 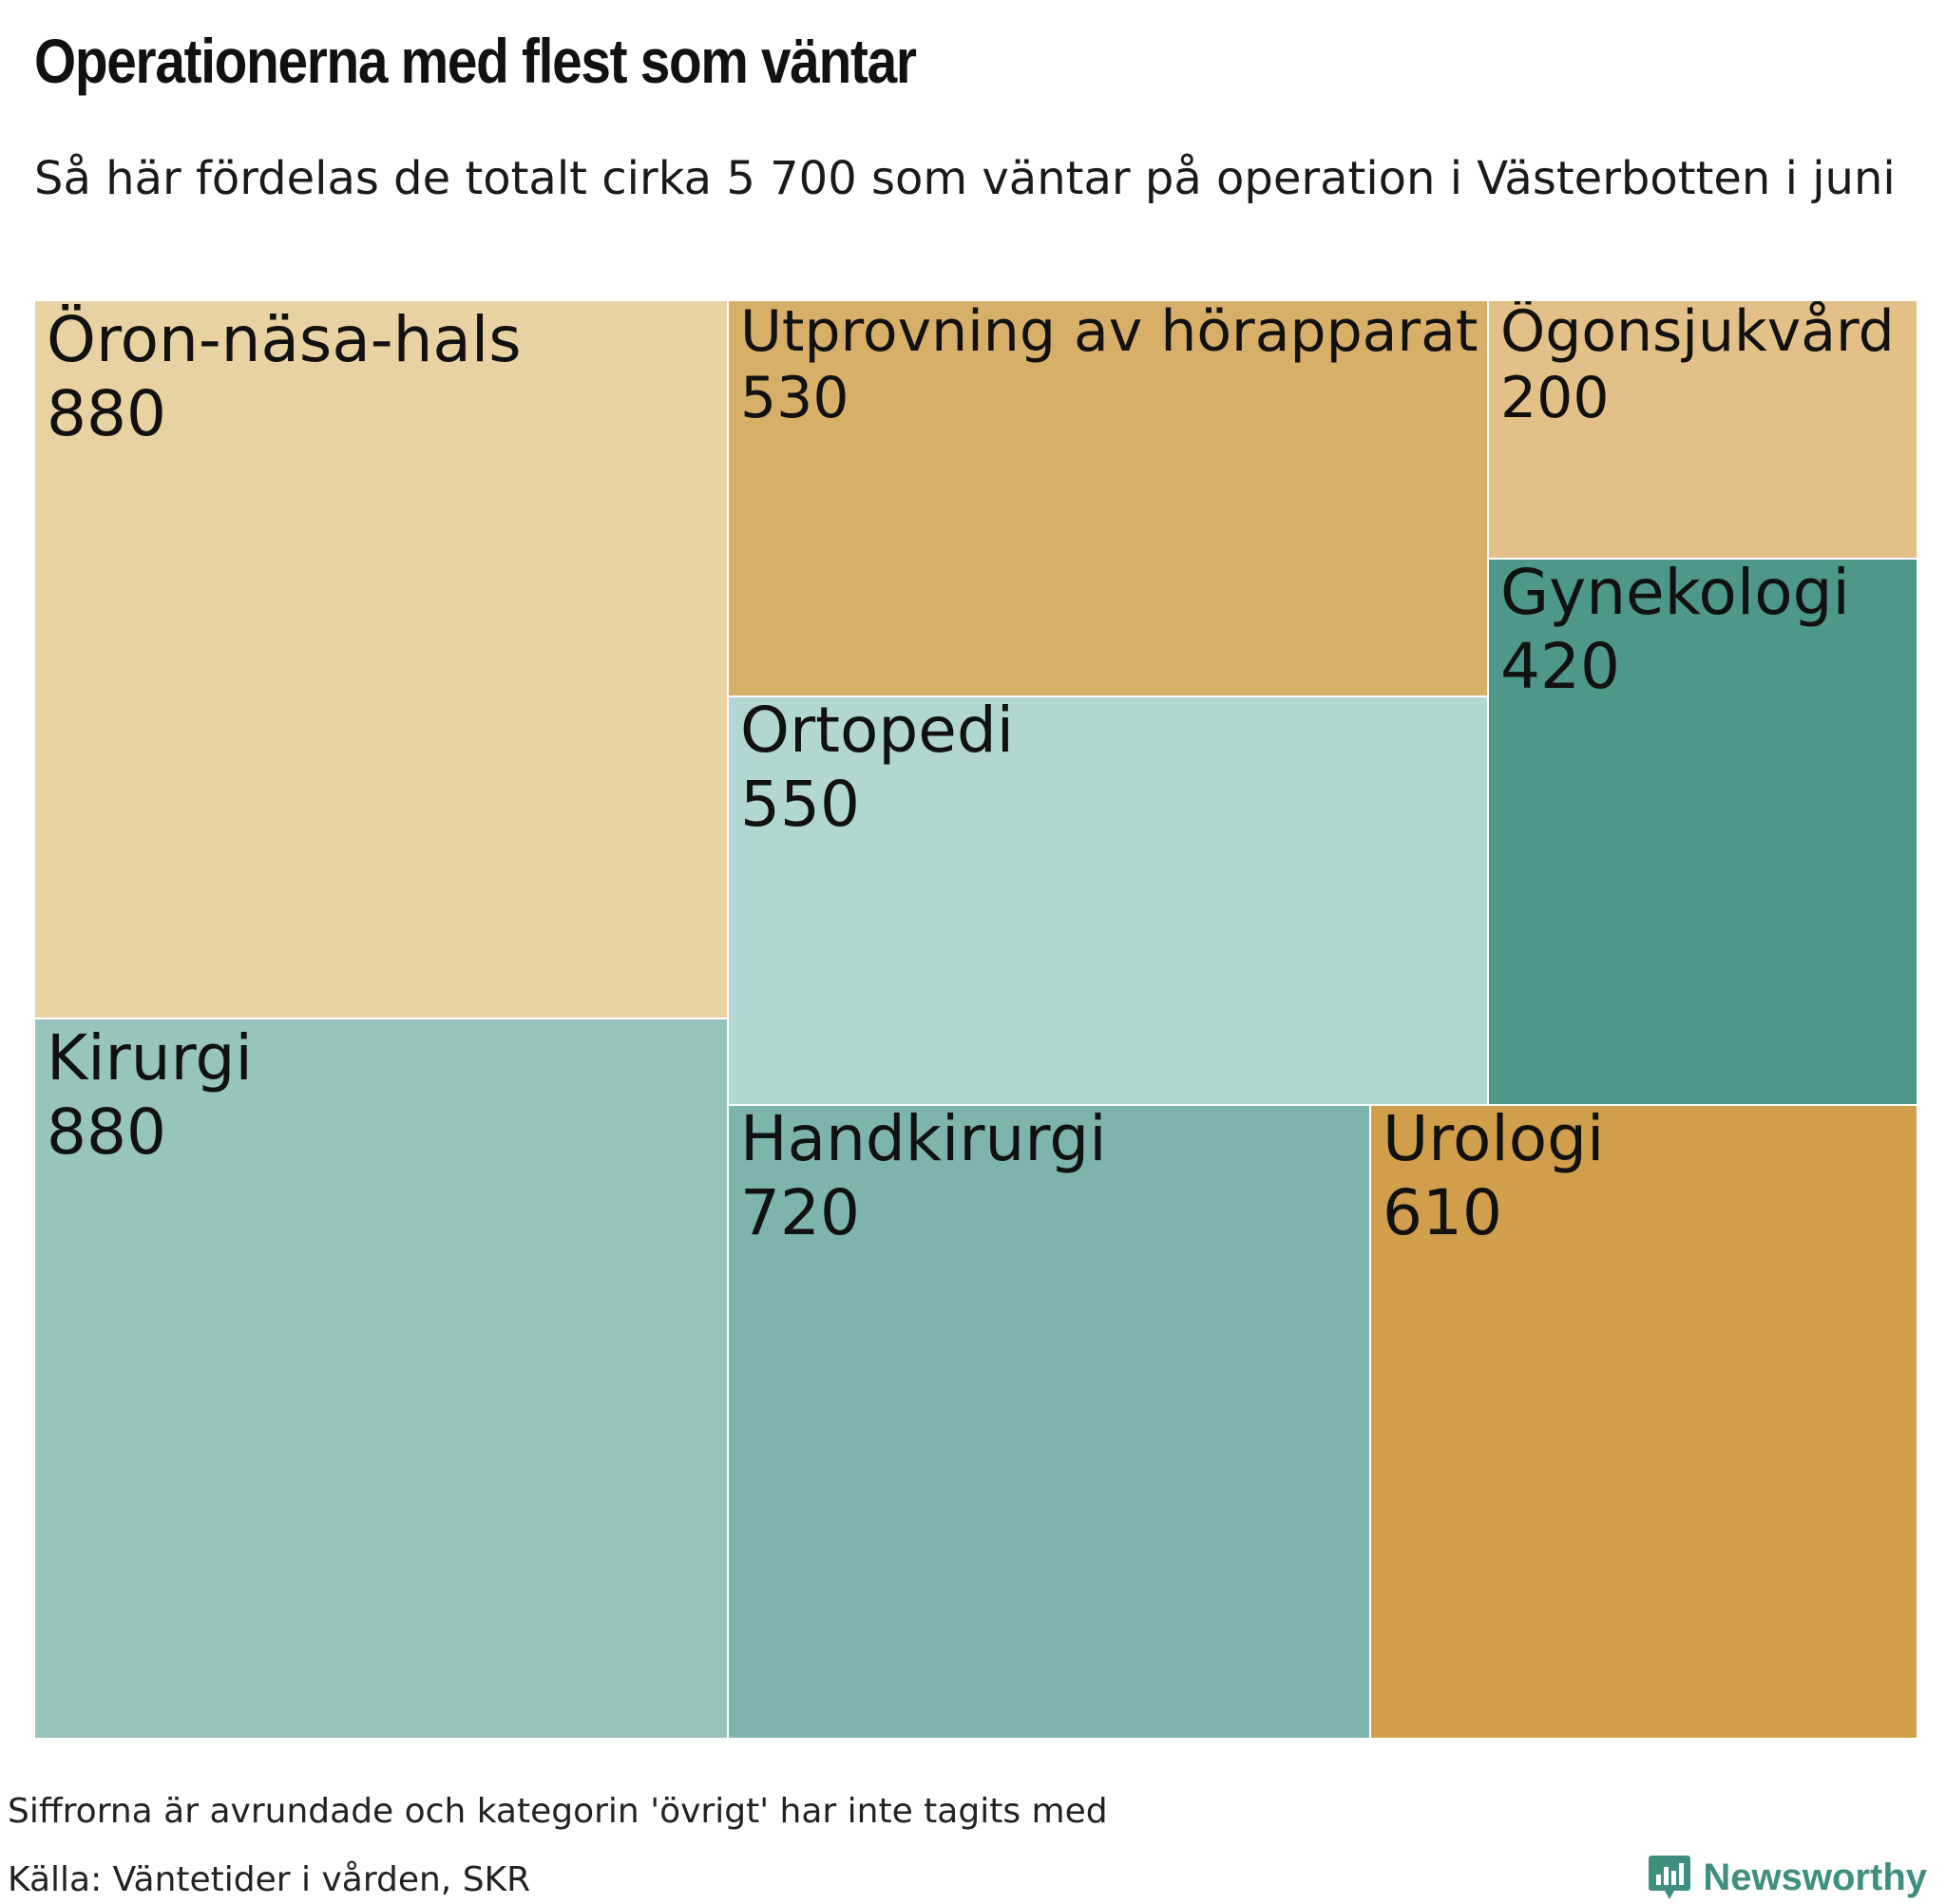 I want to click on treemap-value: 720, so click(x=800, y=1213).